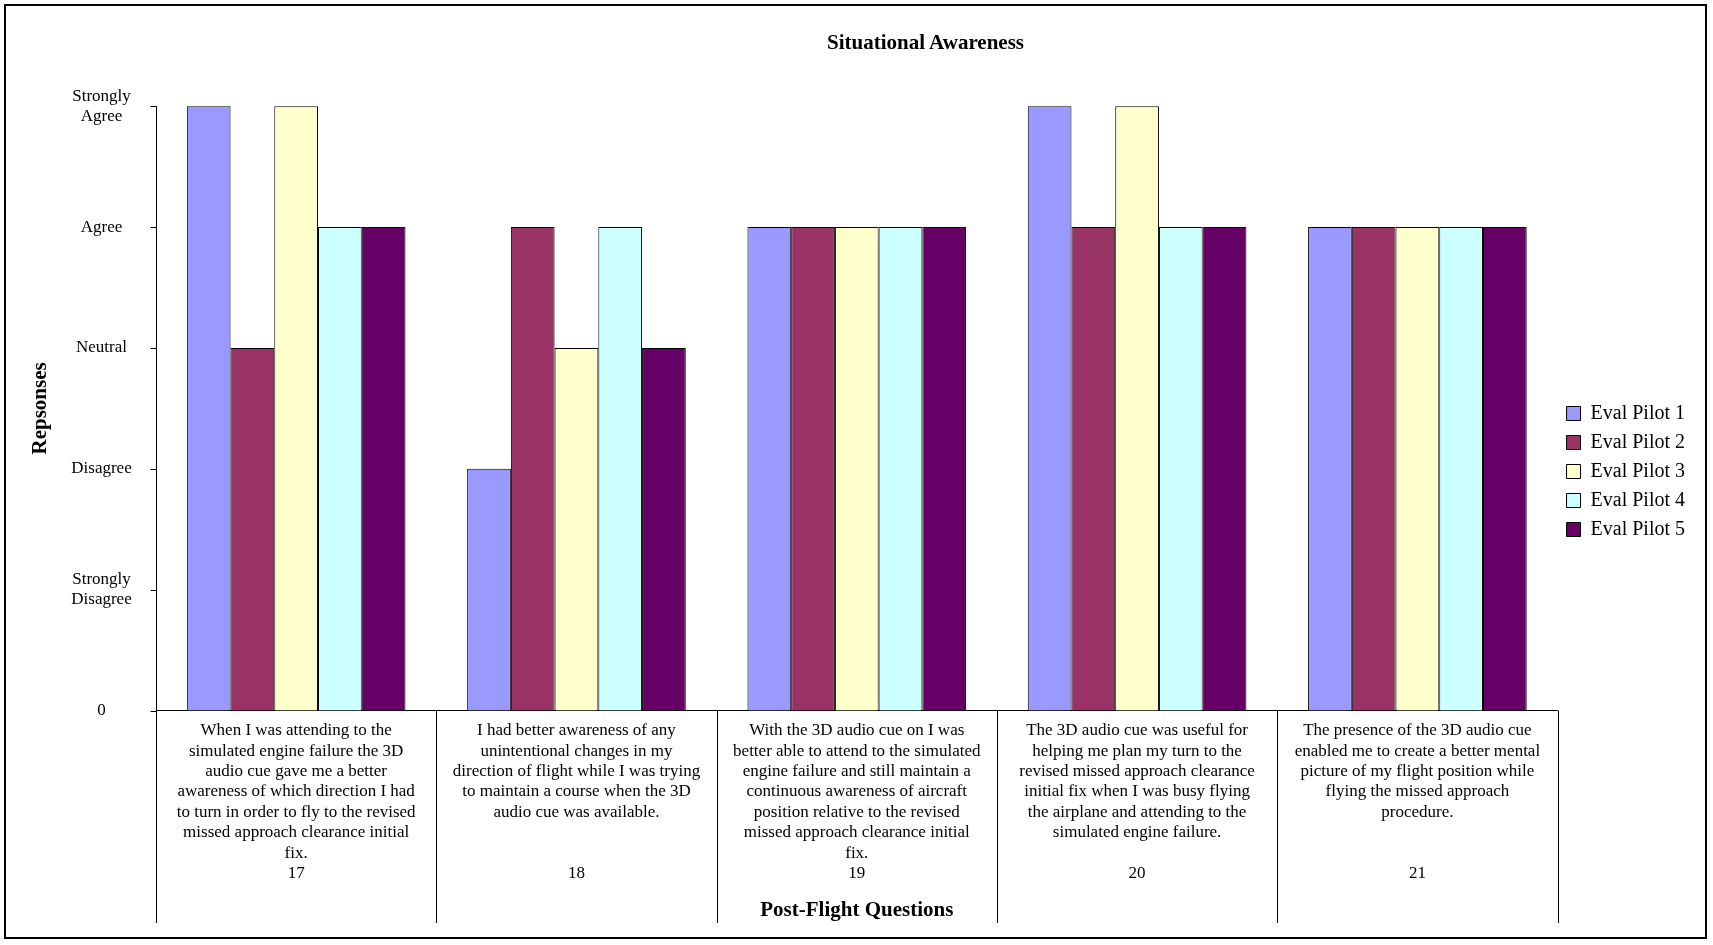  I want to click on text: 19, so click(857, 873).